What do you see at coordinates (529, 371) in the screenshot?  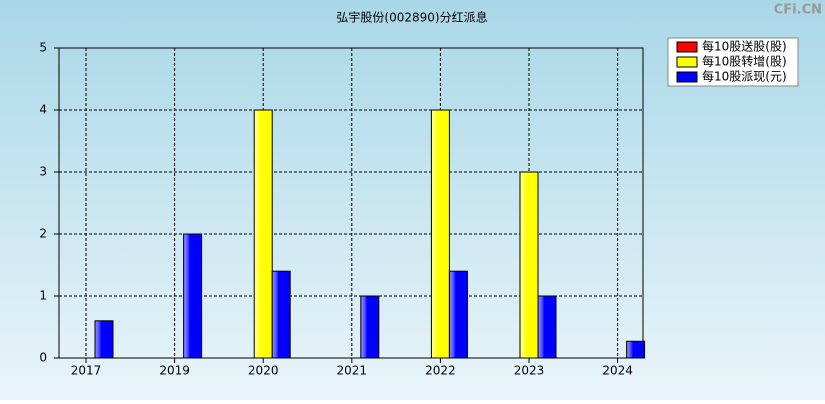 I see `x-tick-label: 2023` at bounding box center [529, 371].